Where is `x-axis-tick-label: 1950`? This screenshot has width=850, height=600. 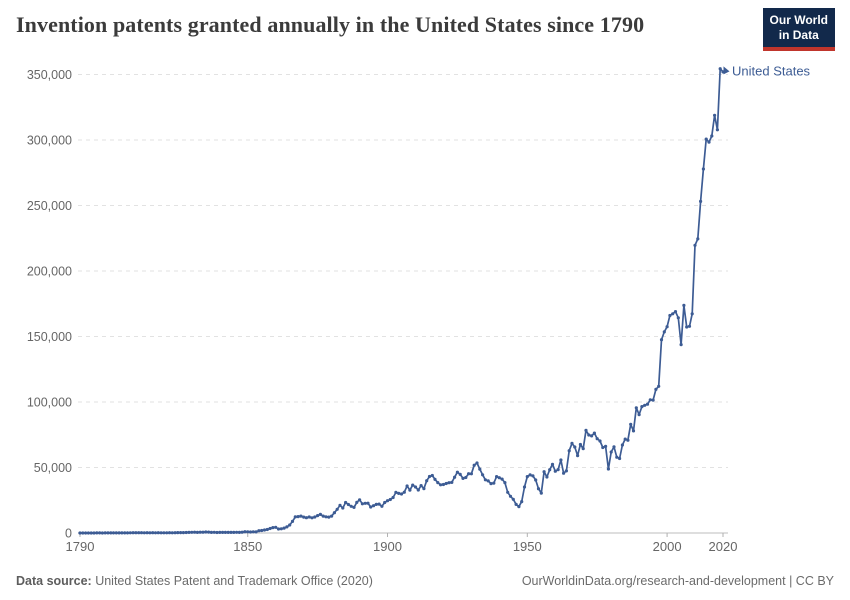
x-axis-tick-label: 1950 is located at coordinates (527, 546).